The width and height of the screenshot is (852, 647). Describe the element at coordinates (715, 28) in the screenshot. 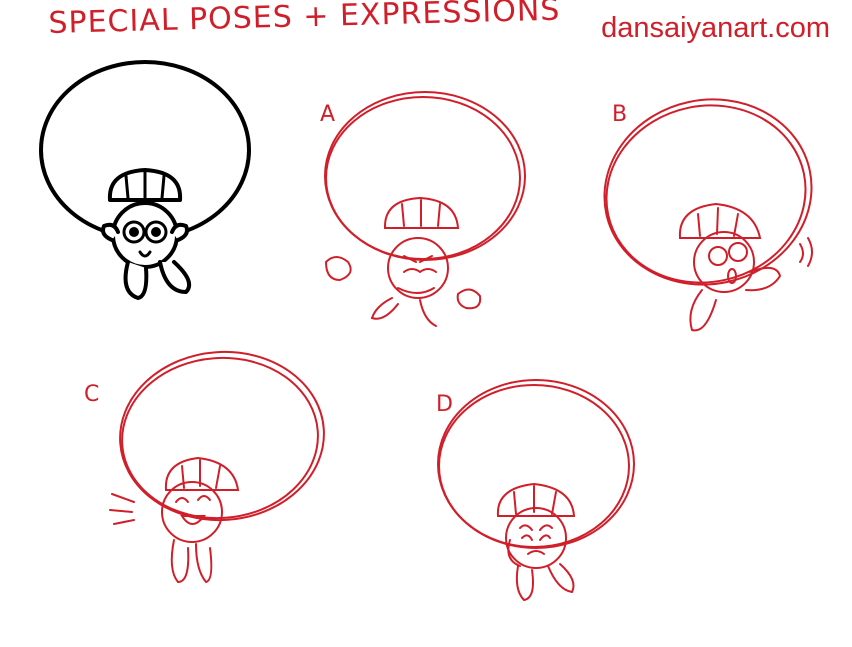

I see `website-credit: dansaiyanart.com` at that location.